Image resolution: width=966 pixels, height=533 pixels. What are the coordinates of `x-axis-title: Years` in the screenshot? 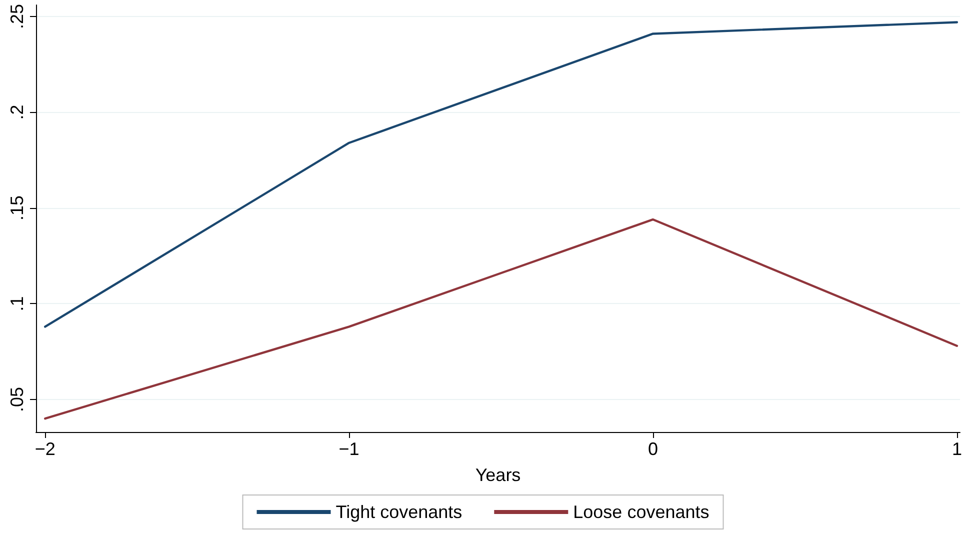 It's located at (498, 475).